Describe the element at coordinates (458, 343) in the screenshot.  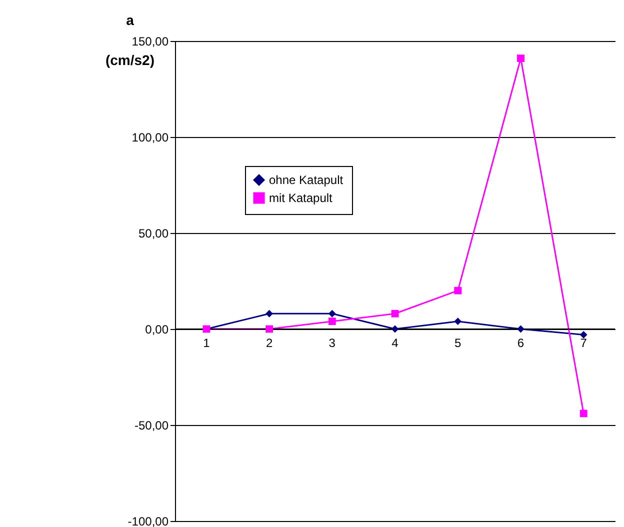
I see `x-tick-label: 5` at that location.